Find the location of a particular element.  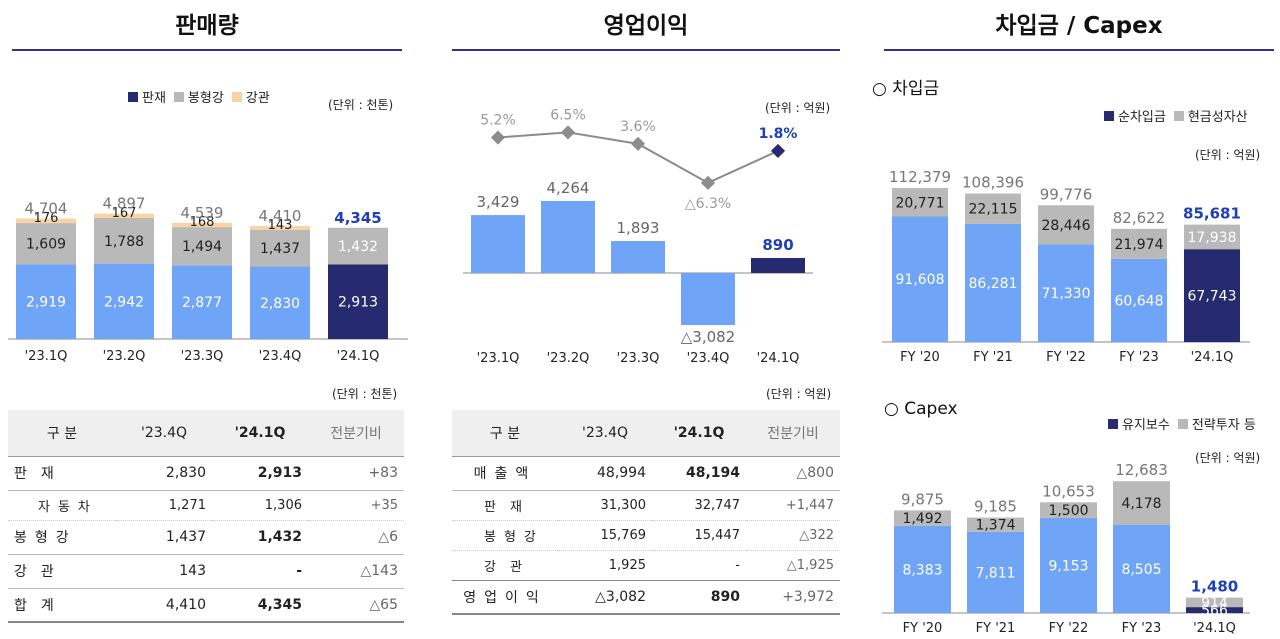

debt-subtitle: ○ 차입금 is located at coordinates (906, 89).